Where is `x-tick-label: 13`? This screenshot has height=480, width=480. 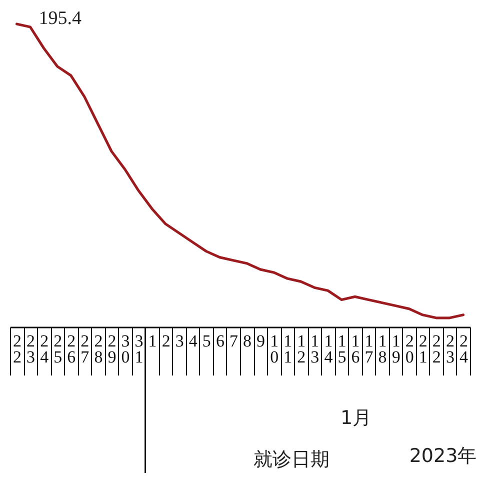 x-tick-label: 13 is located at coordinates (315, 349).